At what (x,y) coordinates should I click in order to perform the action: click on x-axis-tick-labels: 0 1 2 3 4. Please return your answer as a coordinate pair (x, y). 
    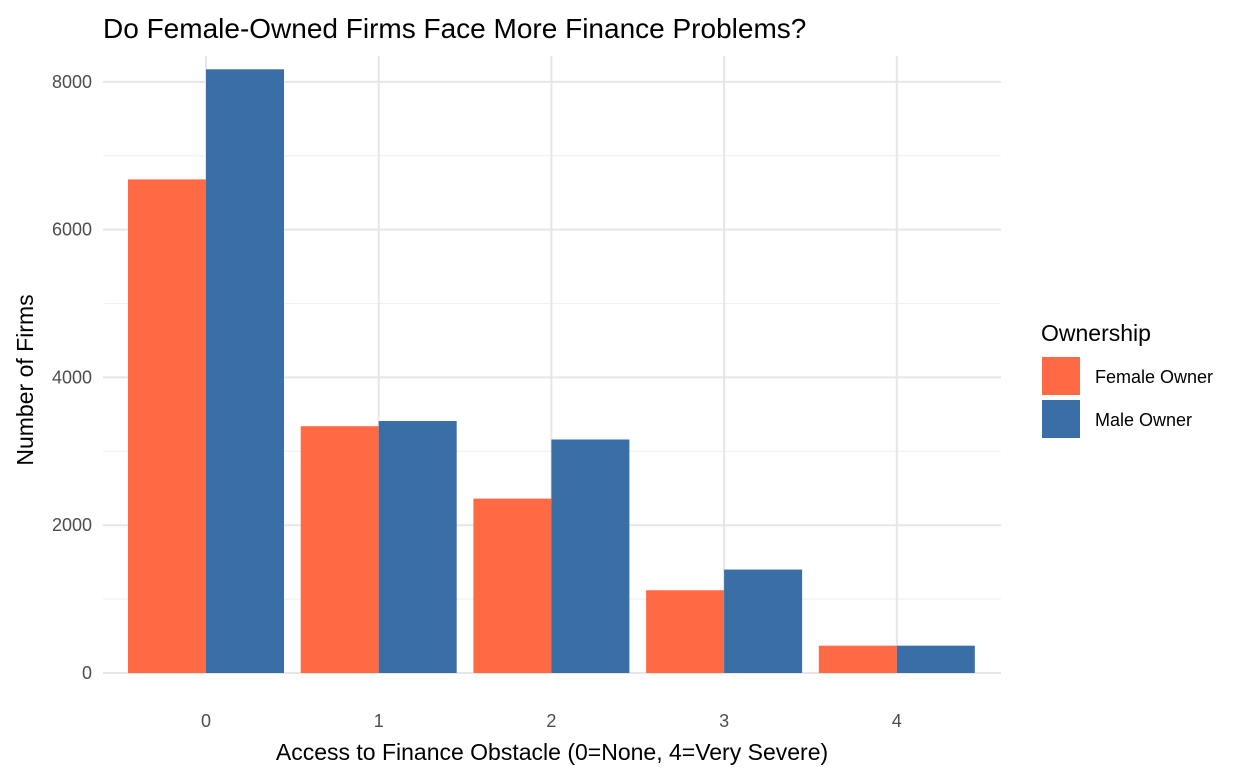
    Looking at the image, I should click on (551, 721).